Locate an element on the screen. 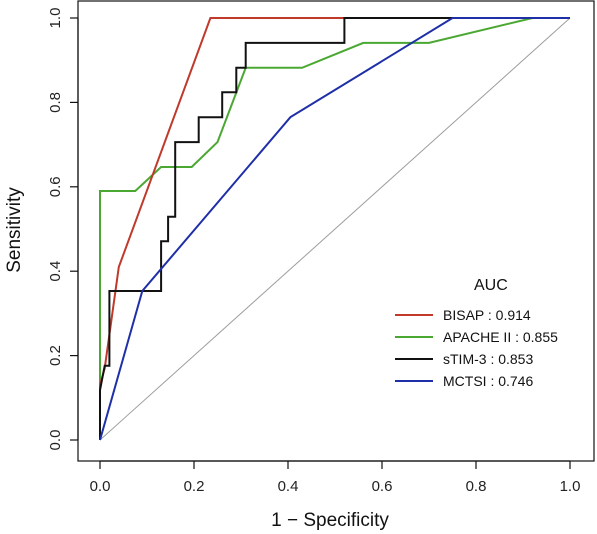 The image size is (597, 534). y-tick-label-1: 0.2 is located at coordinates (55, 355).